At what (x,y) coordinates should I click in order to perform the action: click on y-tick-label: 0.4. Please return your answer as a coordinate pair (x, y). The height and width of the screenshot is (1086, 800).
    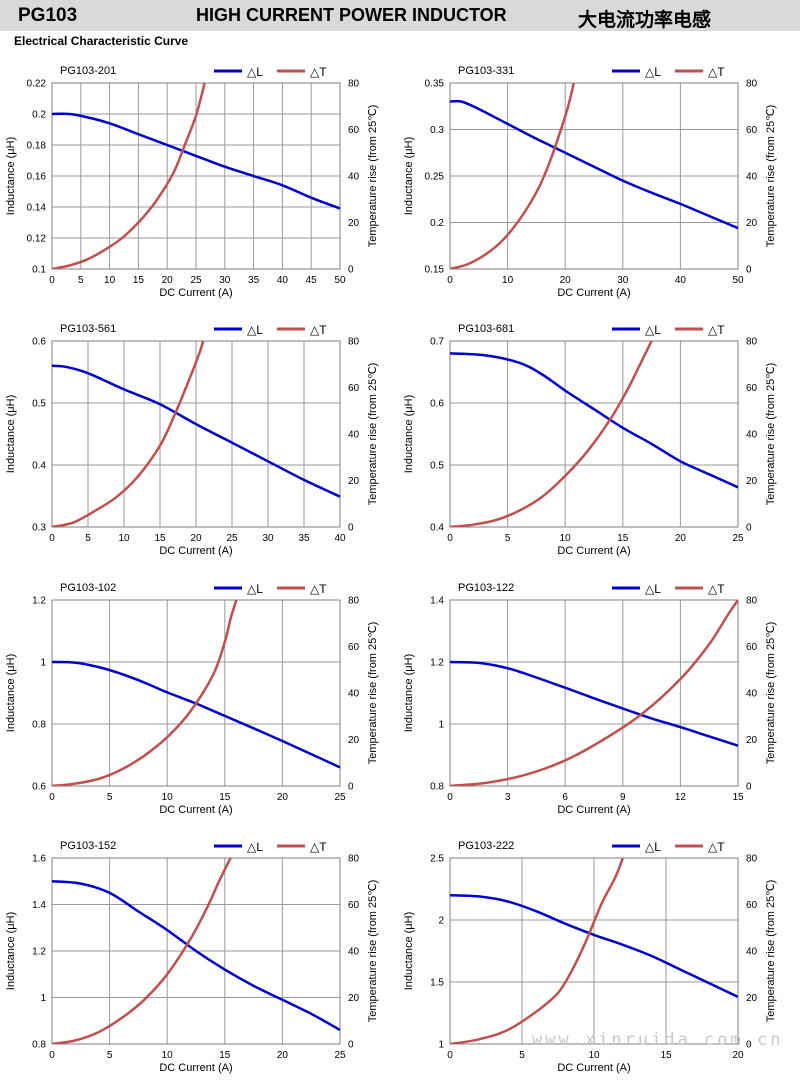
    Looking at the image, I should click on (39, 466).